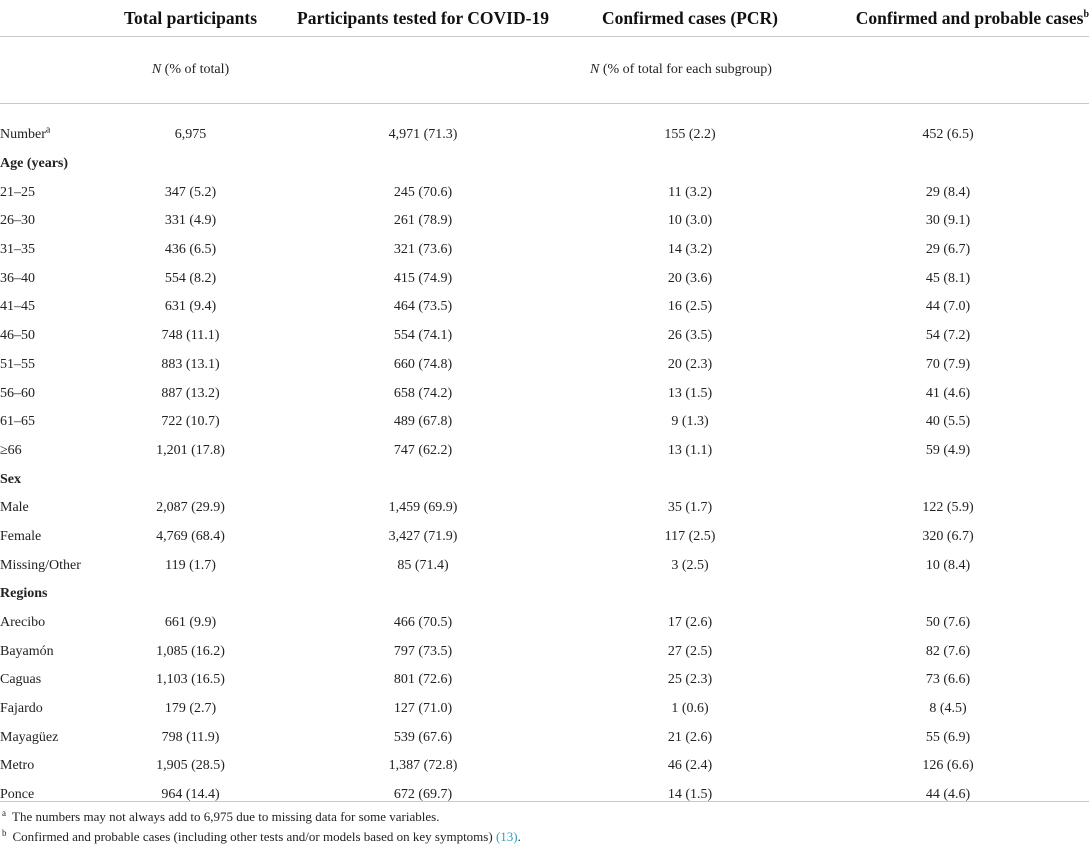 The height and width of the screenshot is (850, 1089). Describe the element at coordinates (544, 164) in the screenshot. I see `section-row-age: Age (years)` at that location.